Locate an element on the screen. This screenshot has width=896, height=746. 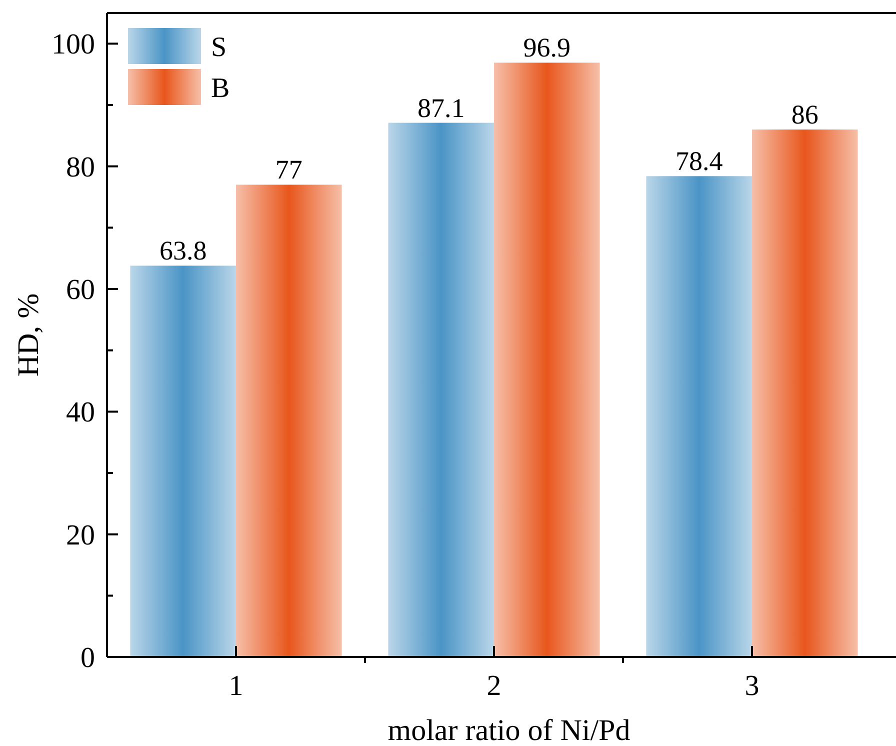
y-tick-label: 100 is located at coordinates (73, 44).